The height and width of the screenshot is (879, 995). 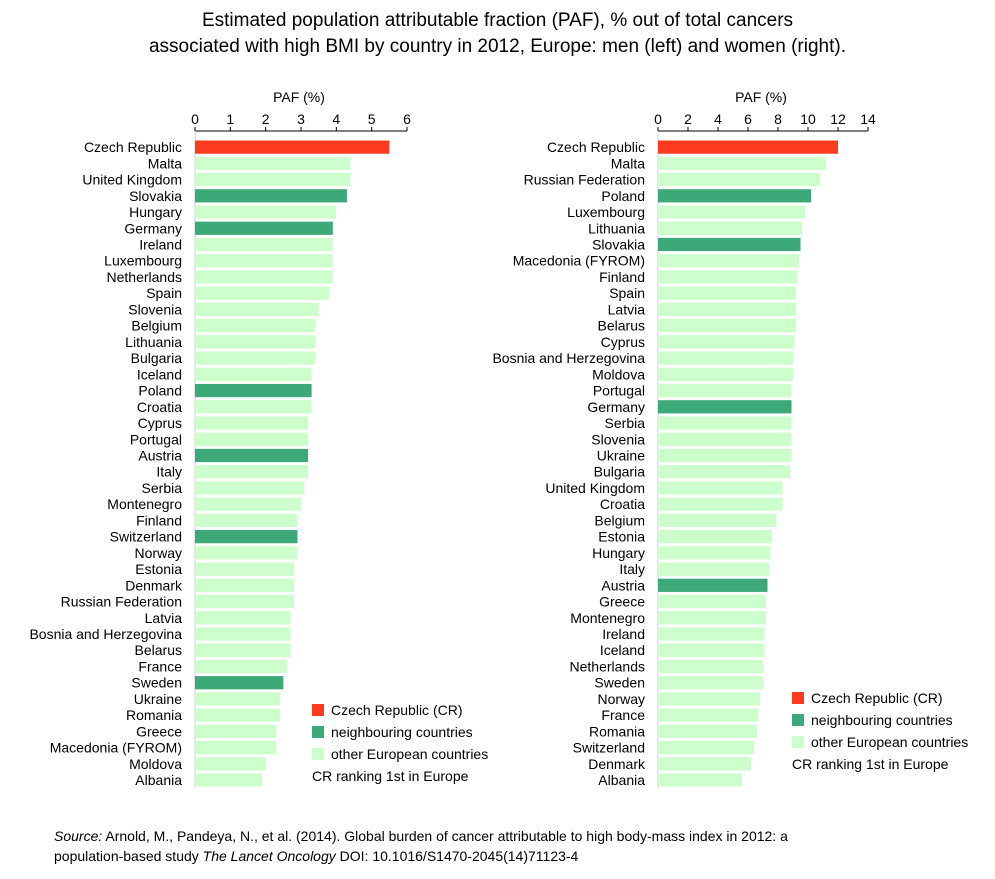 What do you see at coordinates (616, 228) in the screenshot?
I see `women-category-label: Lithuania` at bounding box center [616, 228].